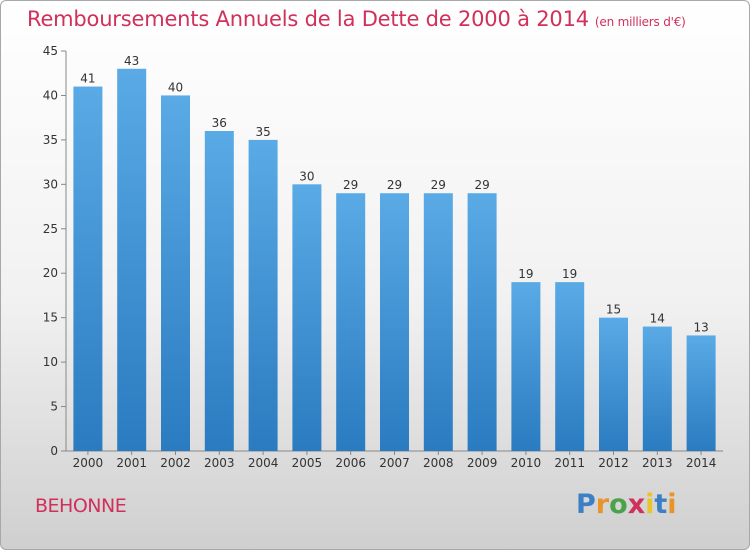  I want to click on y-tick-label: 25, so click(50, 229).